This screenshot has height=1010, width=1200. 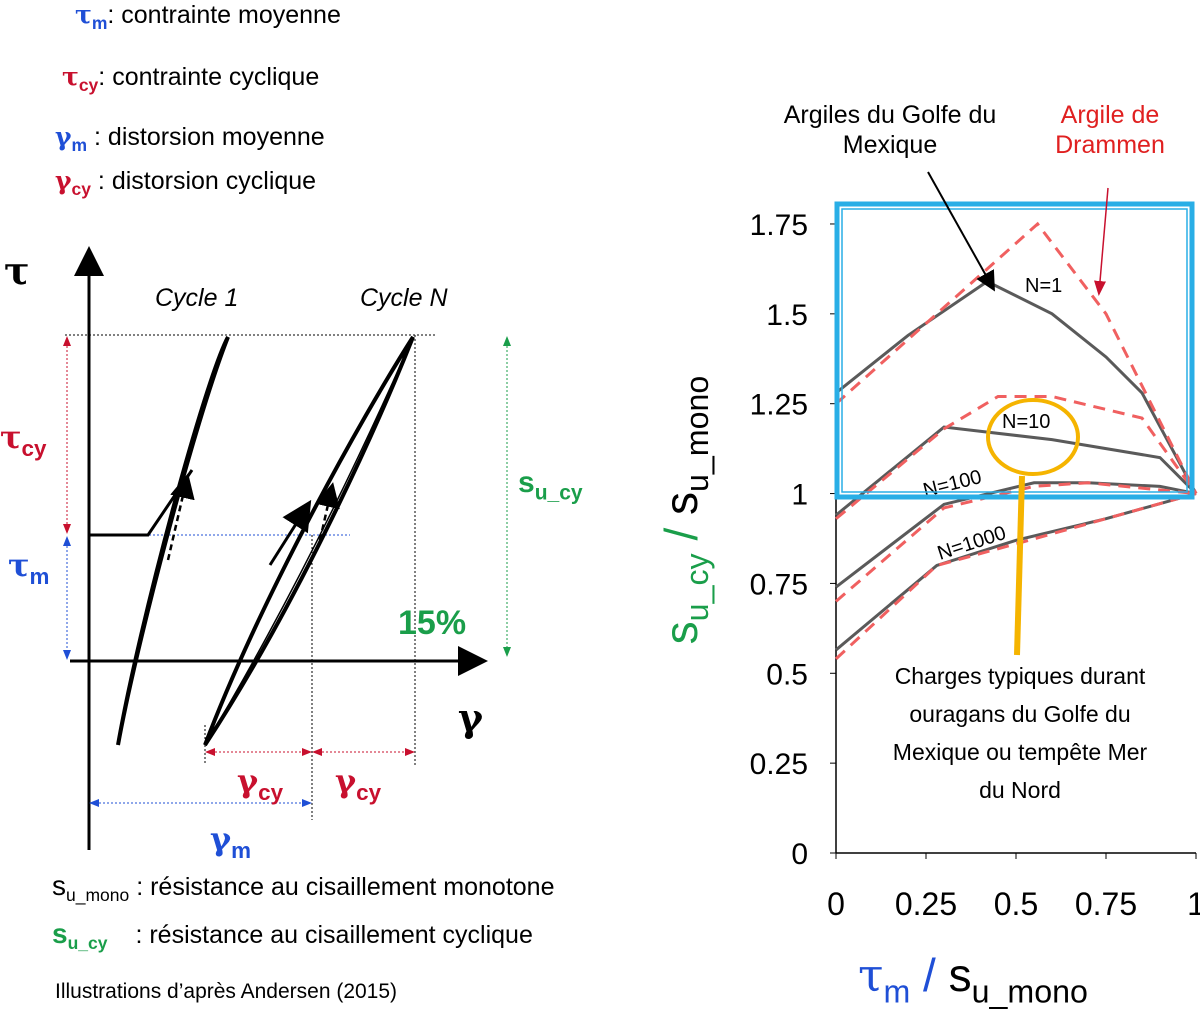 What do you see at coordinates (779, 225) in the screenshot?
I see `y-tick-label: 1.75` at bounding box center [779, 225].